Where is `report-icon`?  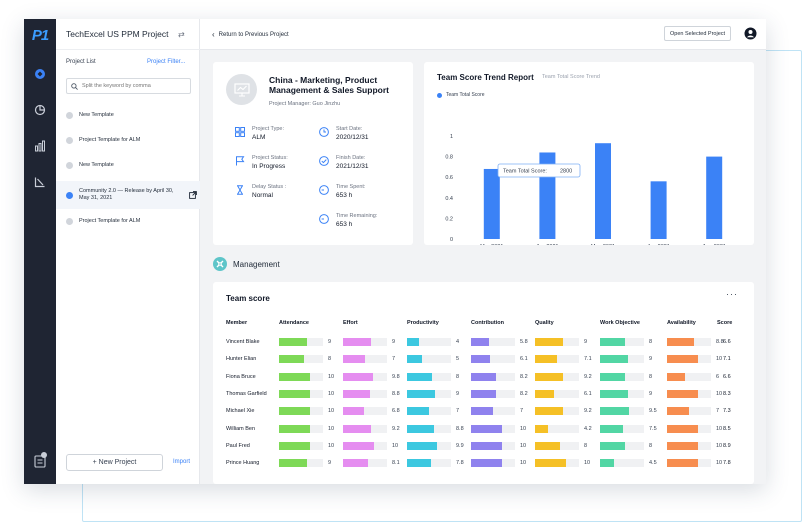 report-icon is located at coordinates (40, 182).